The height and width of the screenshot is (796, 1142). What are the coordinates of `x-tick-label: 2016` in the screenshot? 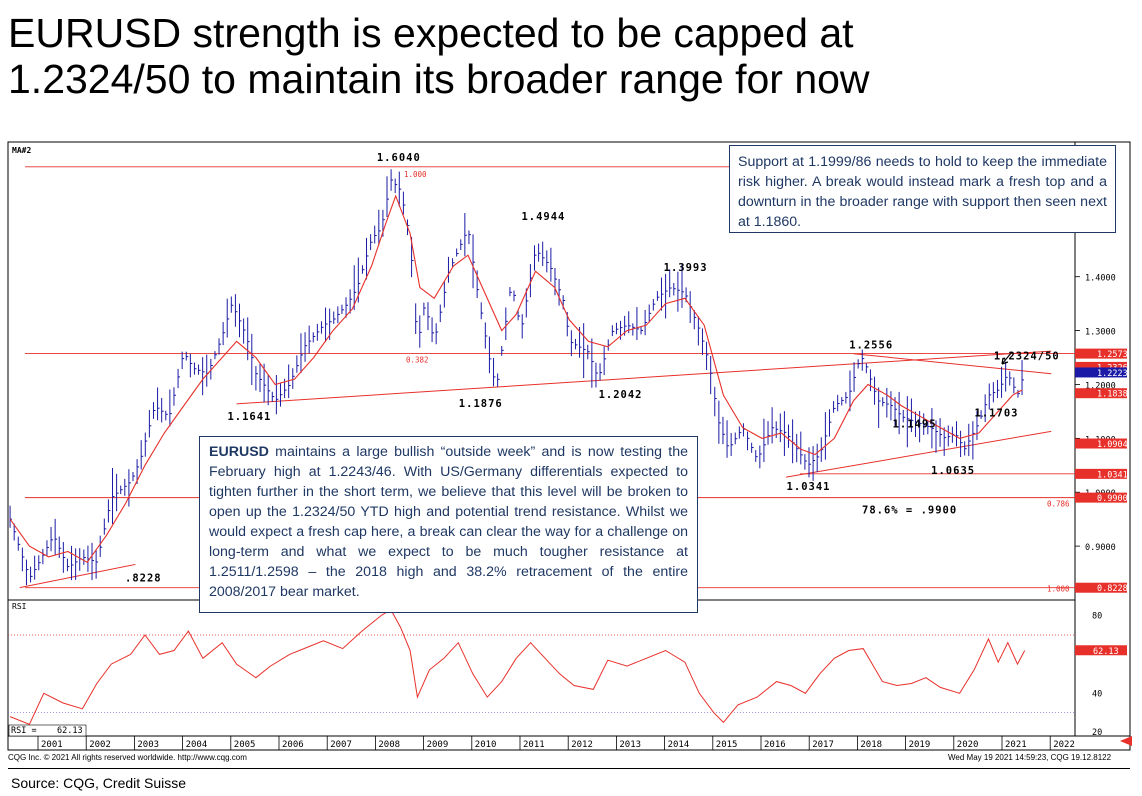 It's located at (775, 745).